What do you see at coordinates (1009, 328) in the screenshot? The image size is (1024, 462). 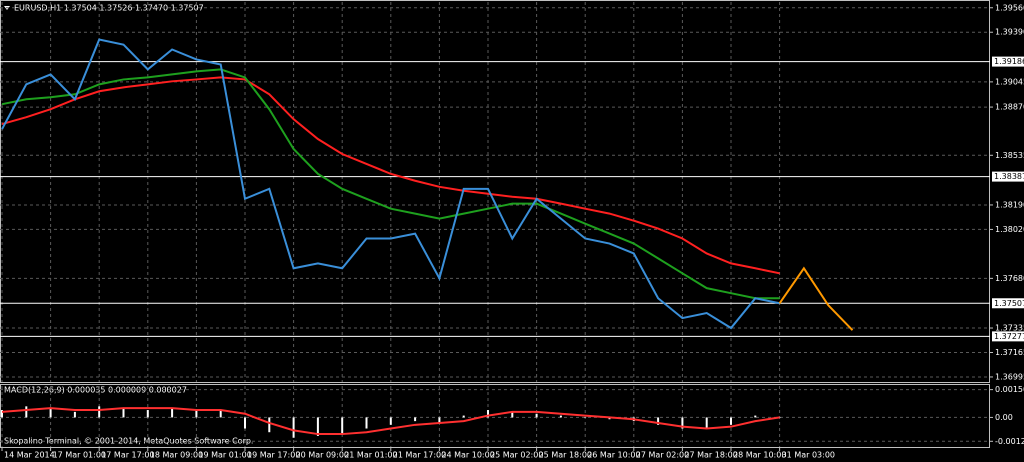 I see `y-tick-label: 1.37335` at bounding box center [1009, 328].